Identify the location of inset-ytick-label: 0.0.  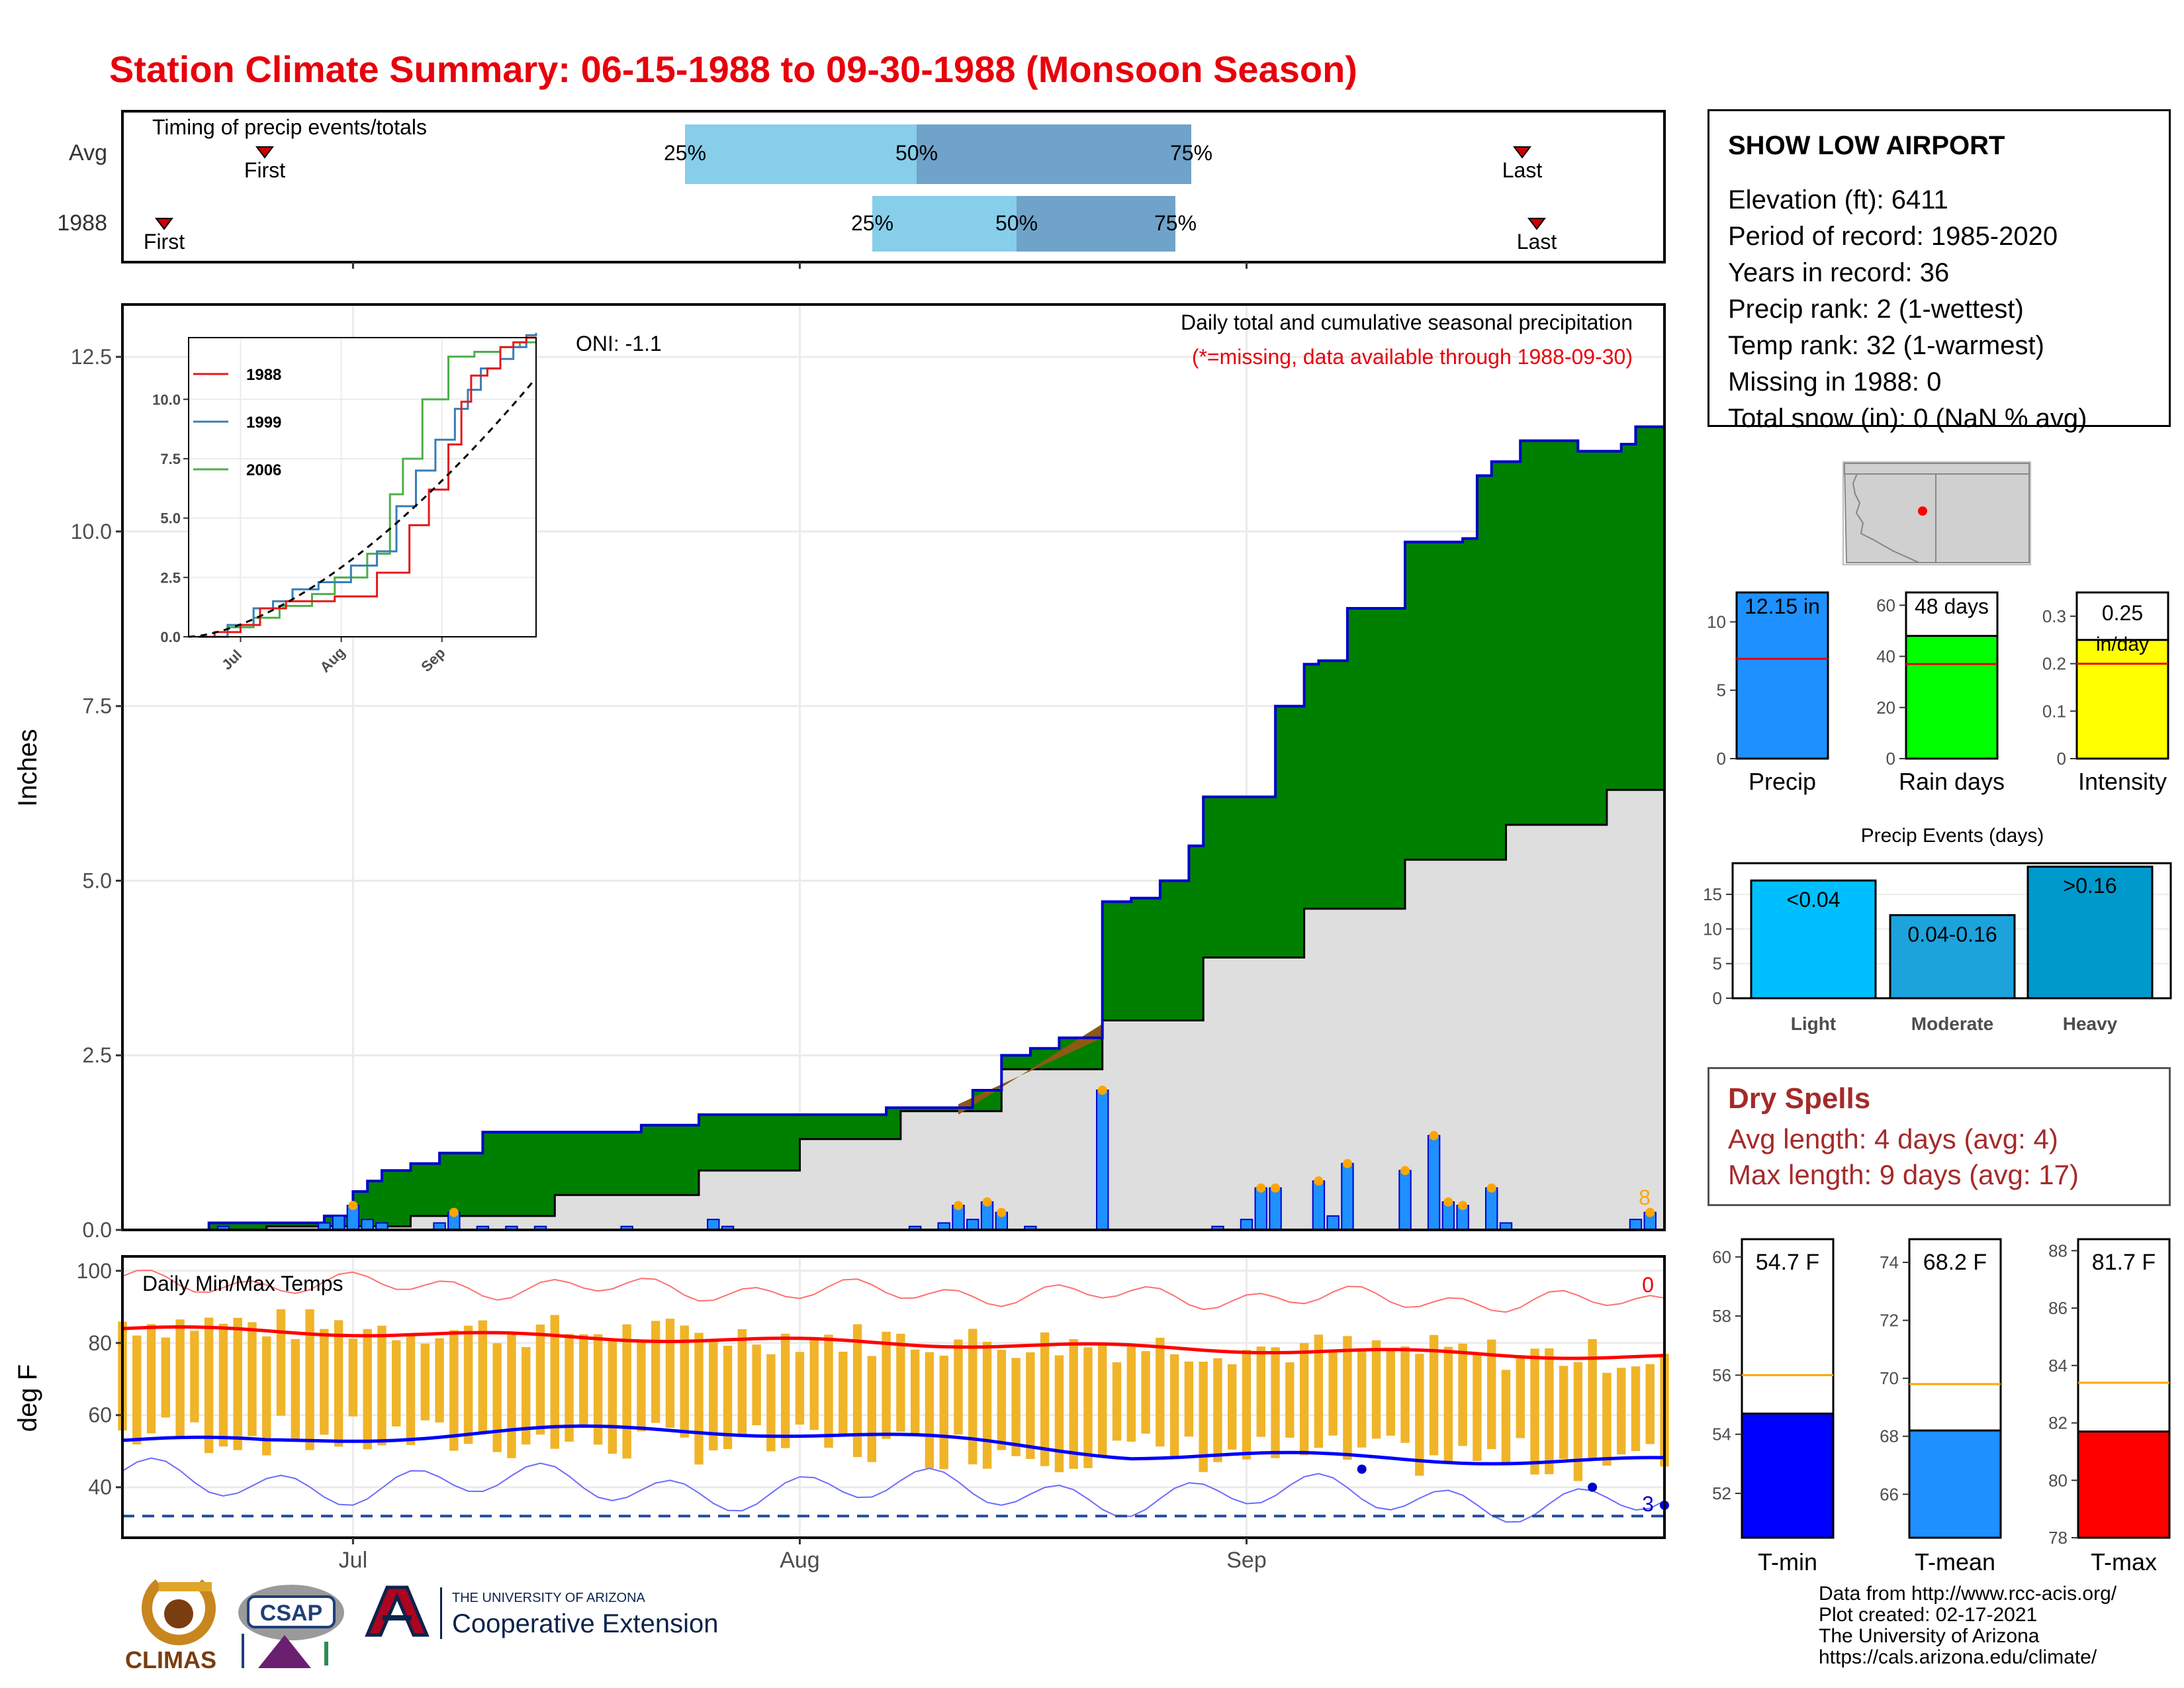
(171, 637).